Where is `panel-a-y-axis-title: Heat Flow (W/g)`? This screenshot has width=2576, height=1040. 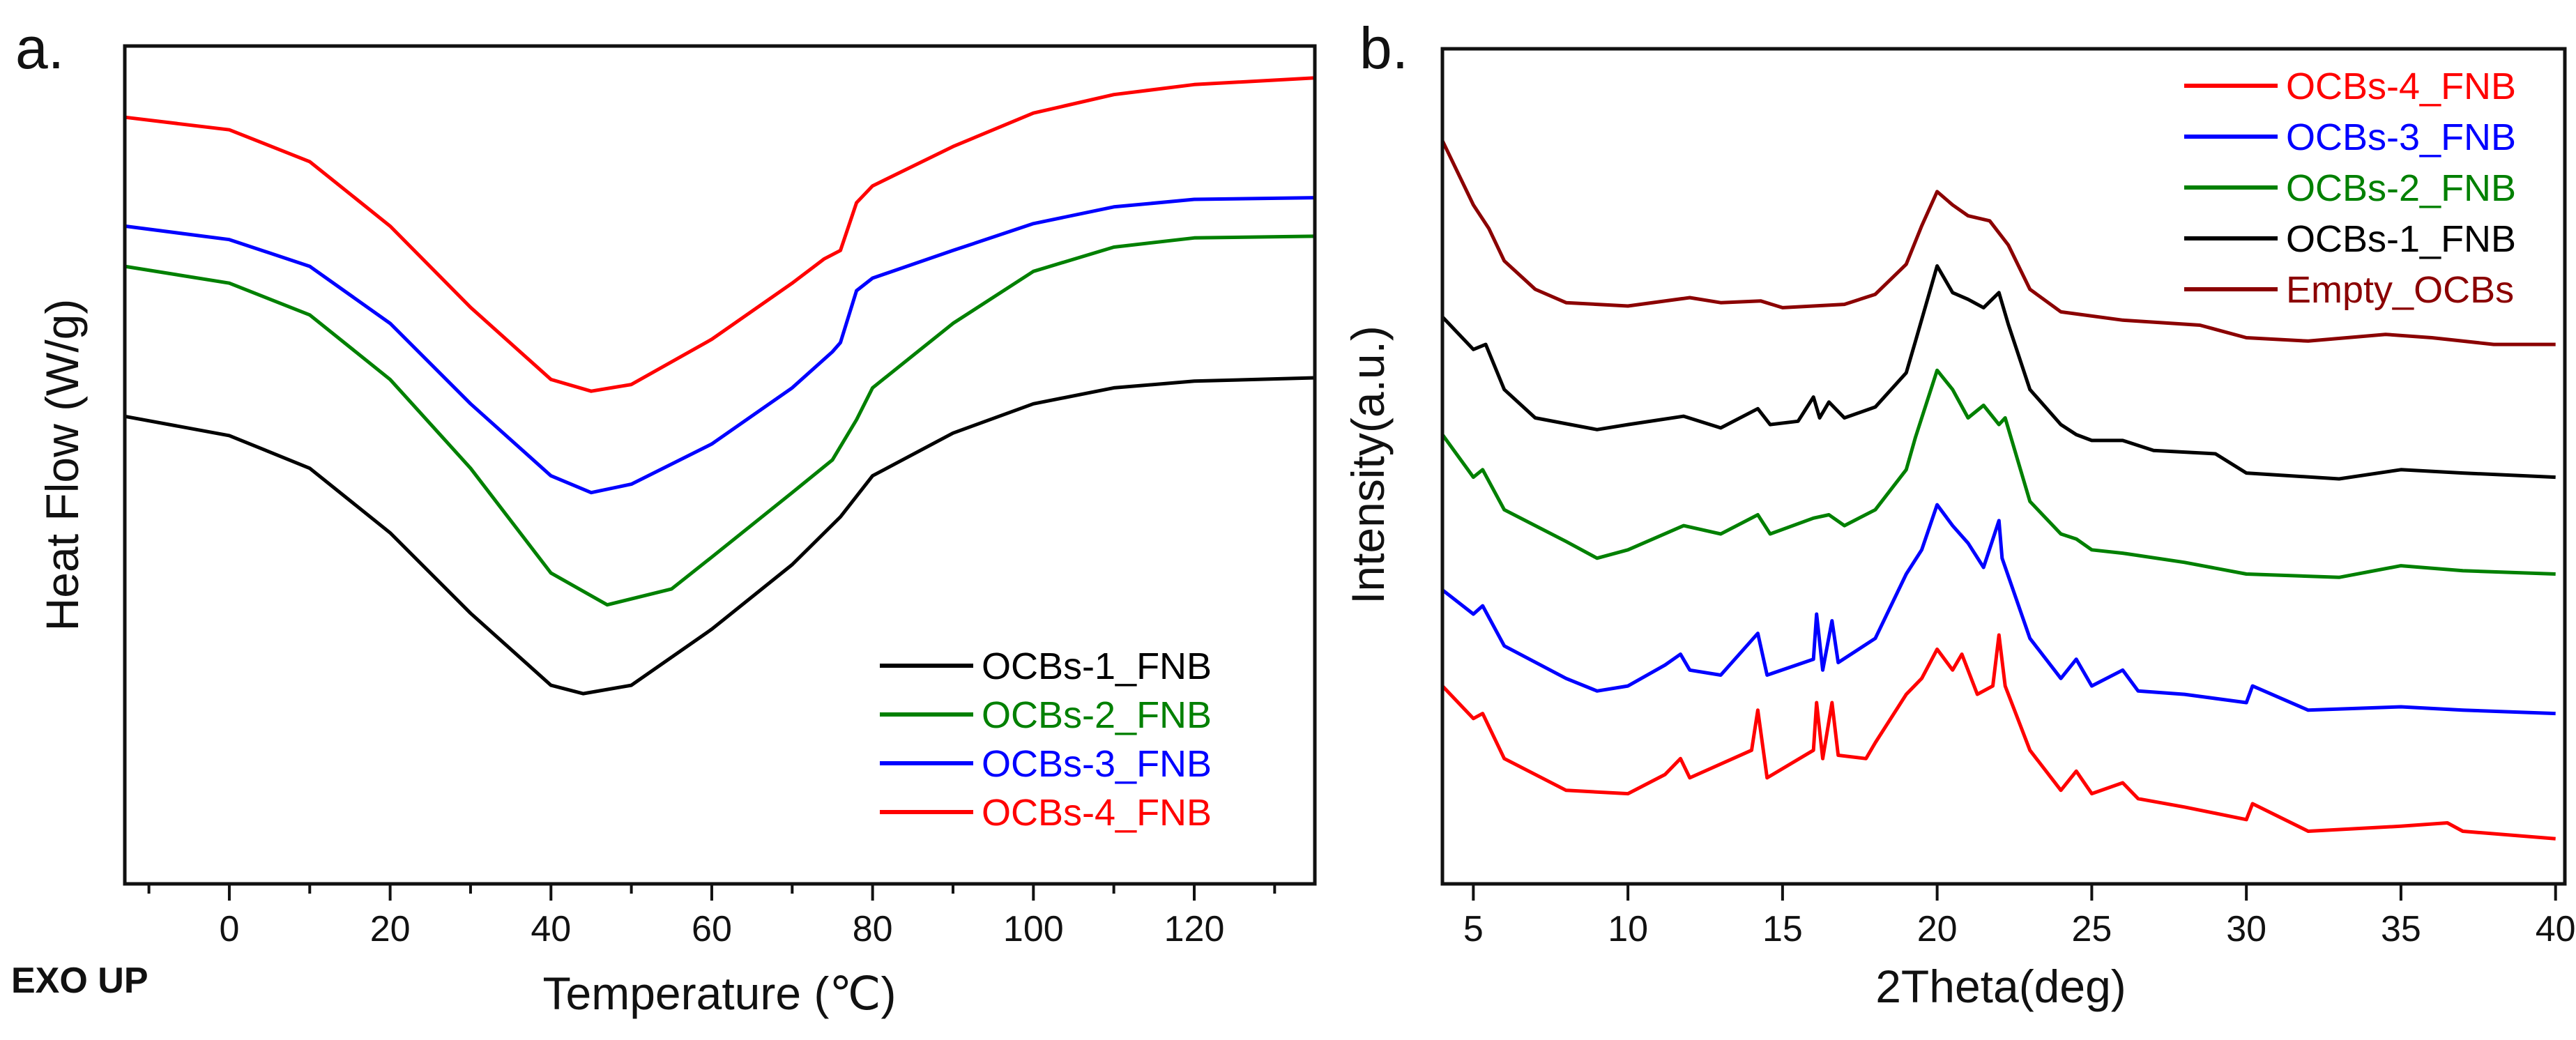
panel-a-y-axis-title: Heat Flow (W/g) is located at coordinates (62, 465).